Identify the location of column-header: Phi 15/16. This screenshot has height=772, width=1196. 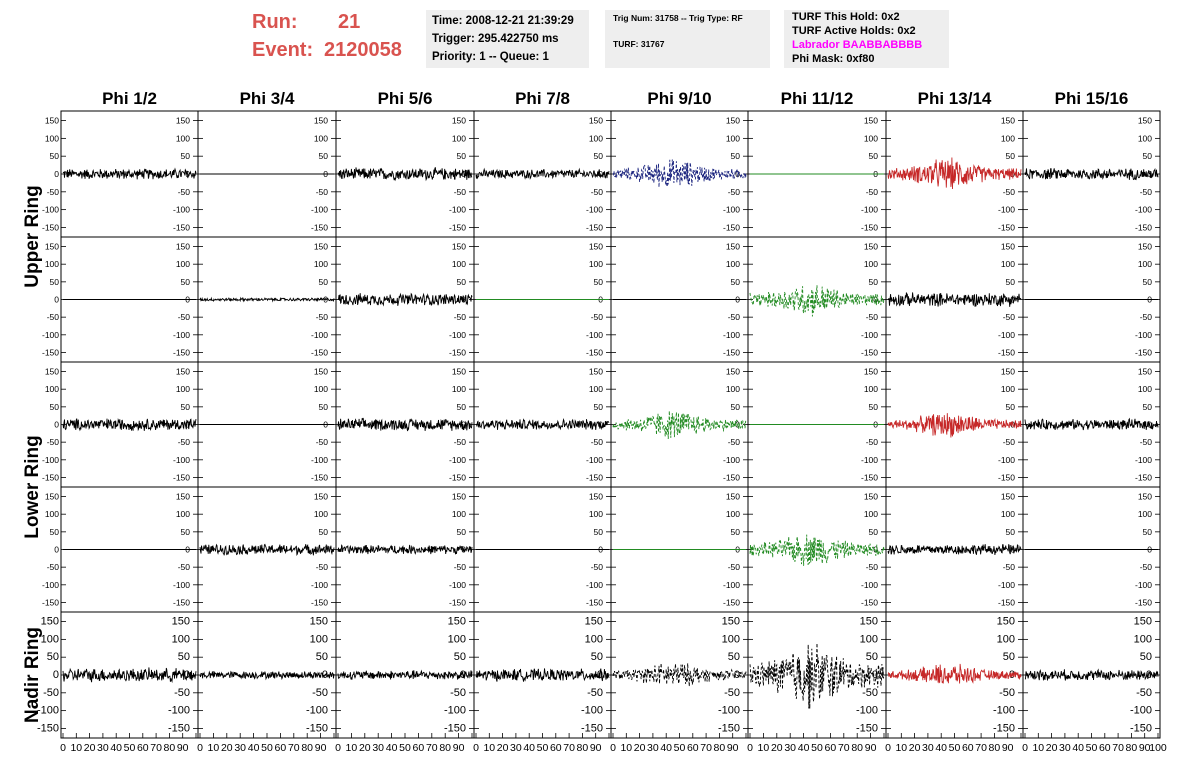
(1092, 98).